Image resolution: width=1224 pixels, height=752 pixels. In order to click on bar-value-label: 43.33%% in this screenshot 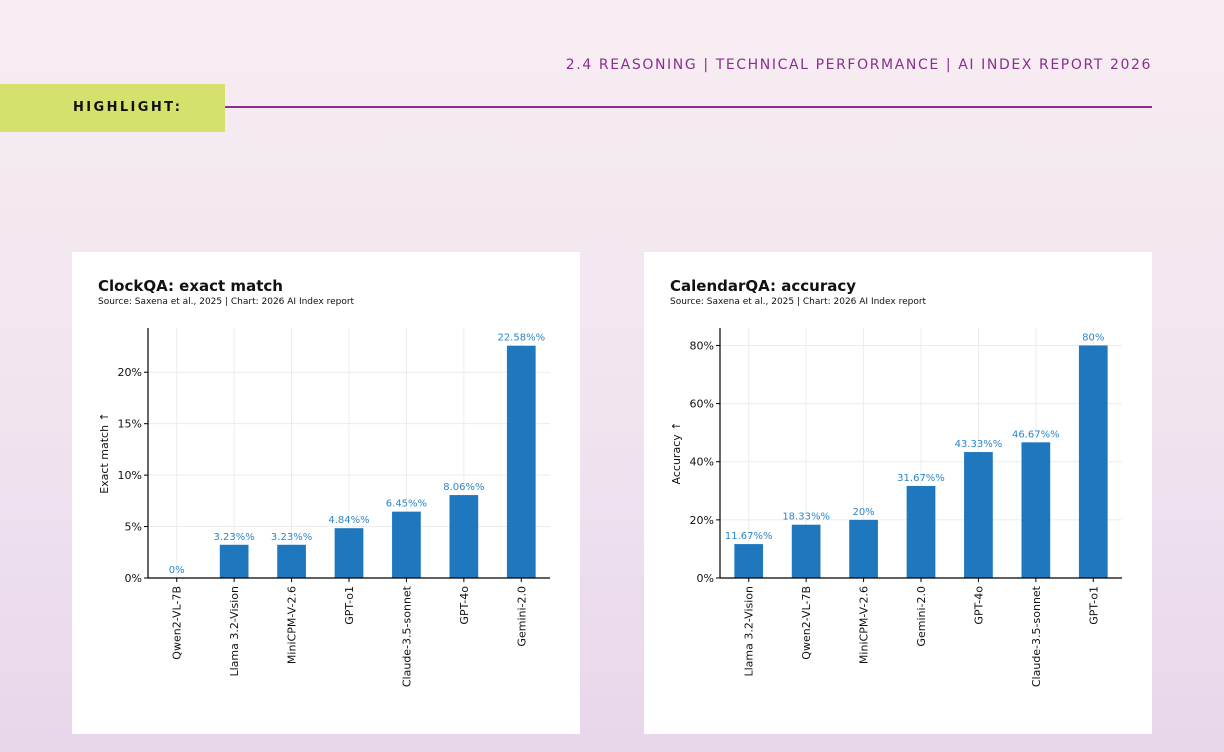, I will do `click(979, 444)`.